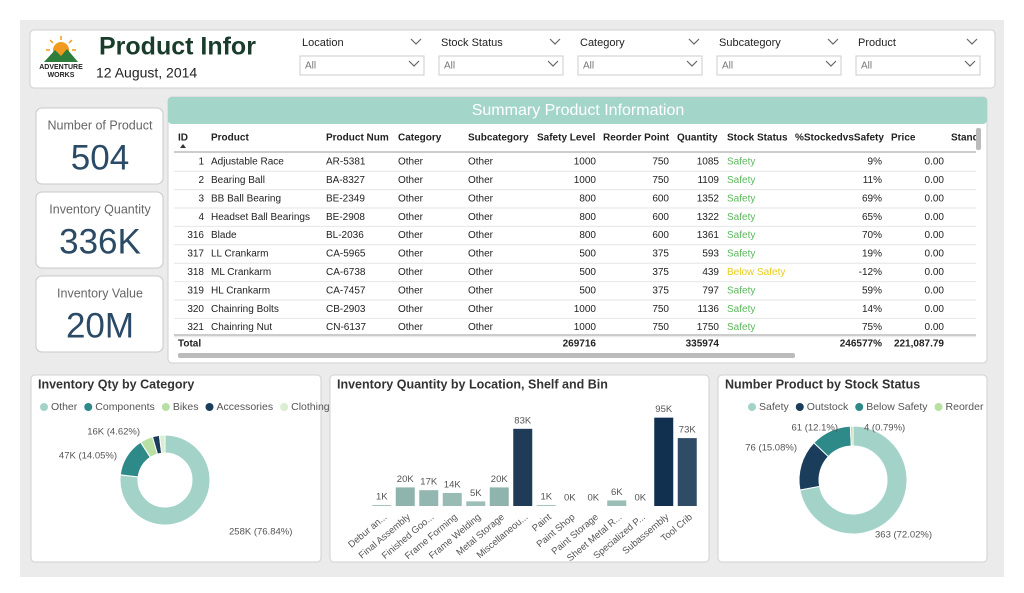 This screenshot has width=1024, height=593. I want to click on table-cell: Bearing Ball, so click(238, 180).